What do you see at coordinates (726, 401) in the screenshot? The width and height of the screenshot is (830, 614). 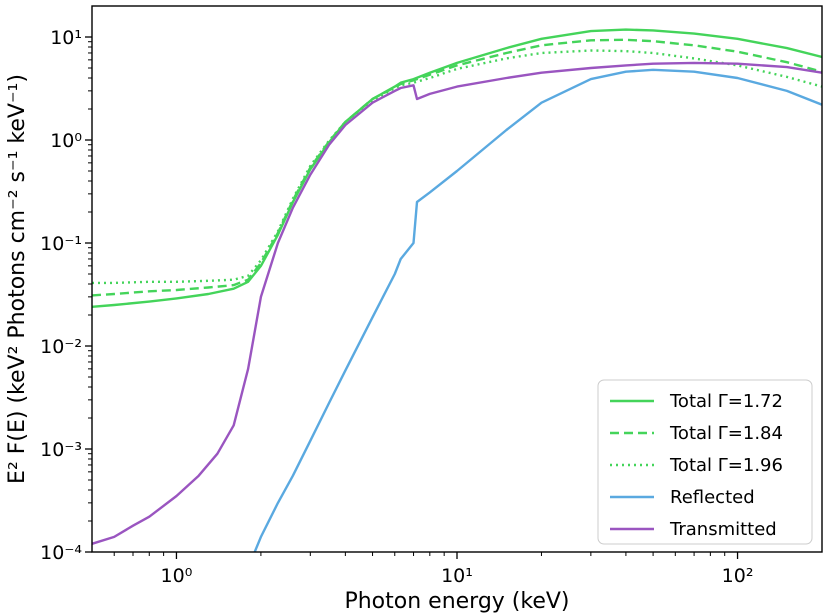 I see `legend-label-0: Total Γ=1.72` at bounding box center [726, 401].